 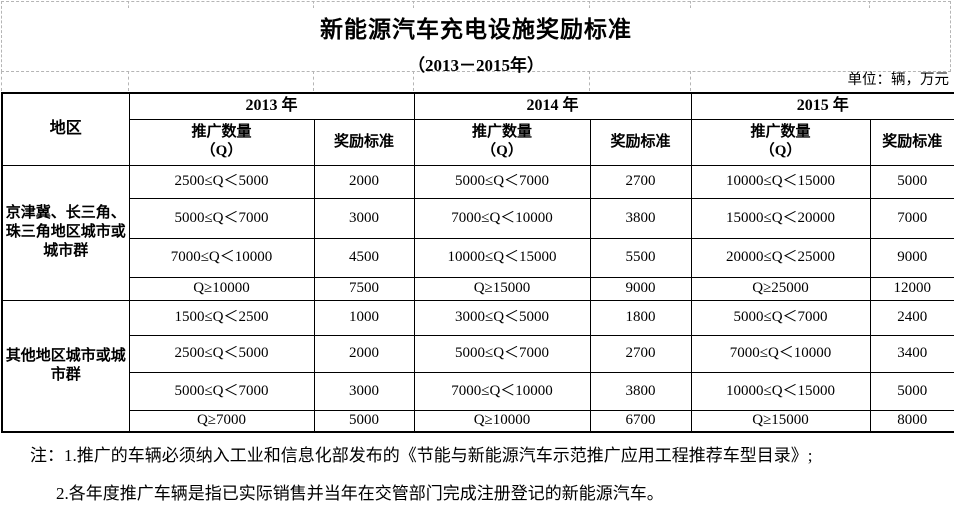 I want to click on table-row-years: 地区 2013 年 2014 年 2015 年, so click(x=477, y=129).